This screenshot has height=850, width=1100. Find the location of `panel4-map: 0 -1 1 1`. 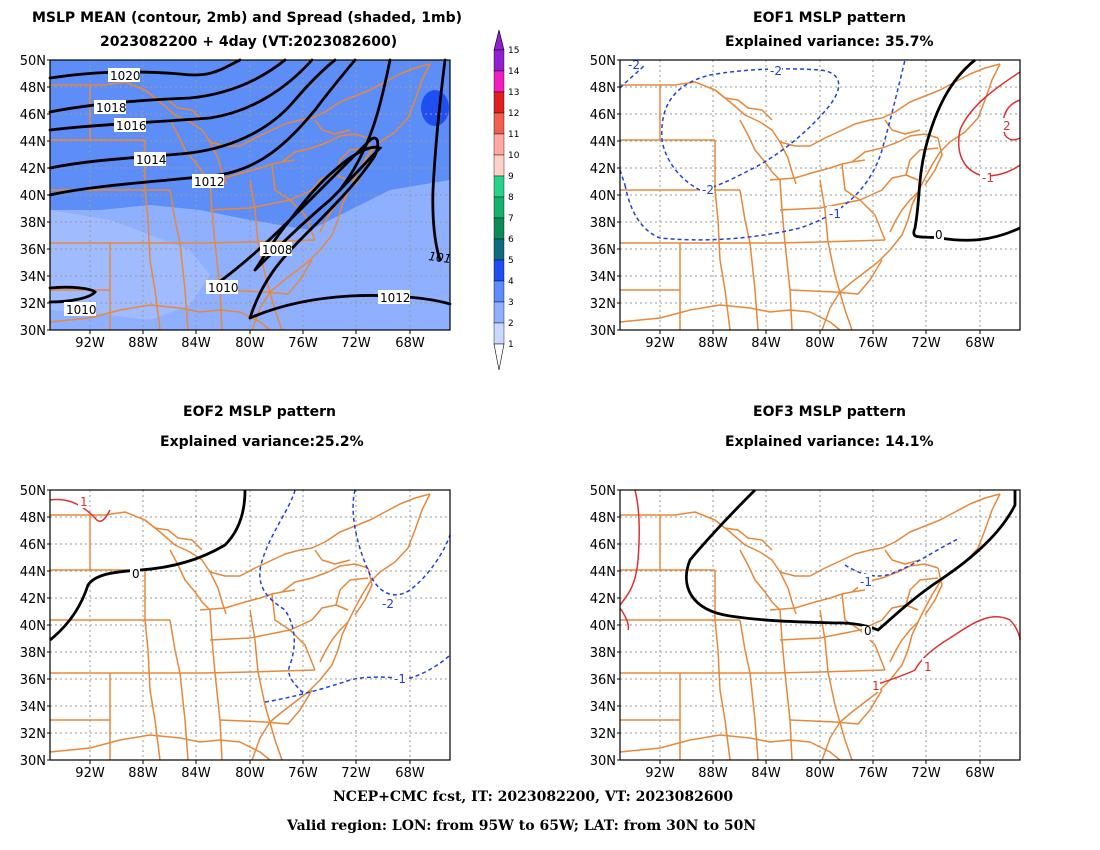

panel4-map: 0 -1 1 1 is located at coordinates (820, 625).